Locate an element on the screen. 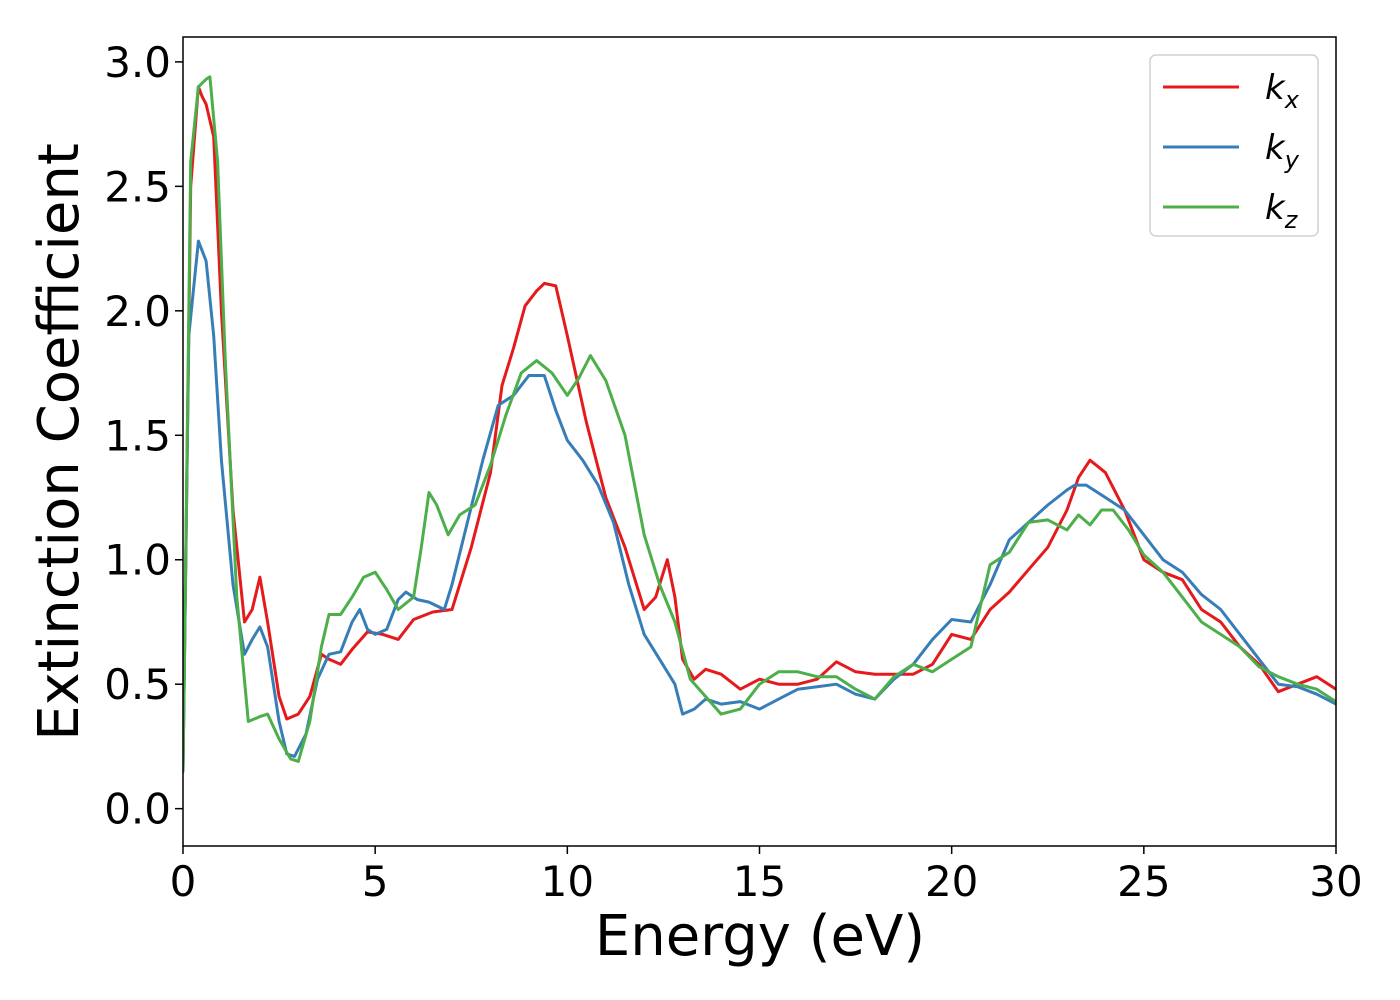 The image size is (1400, 1000). y-tick-label: 1.5 is located at coordinates (137, 435).